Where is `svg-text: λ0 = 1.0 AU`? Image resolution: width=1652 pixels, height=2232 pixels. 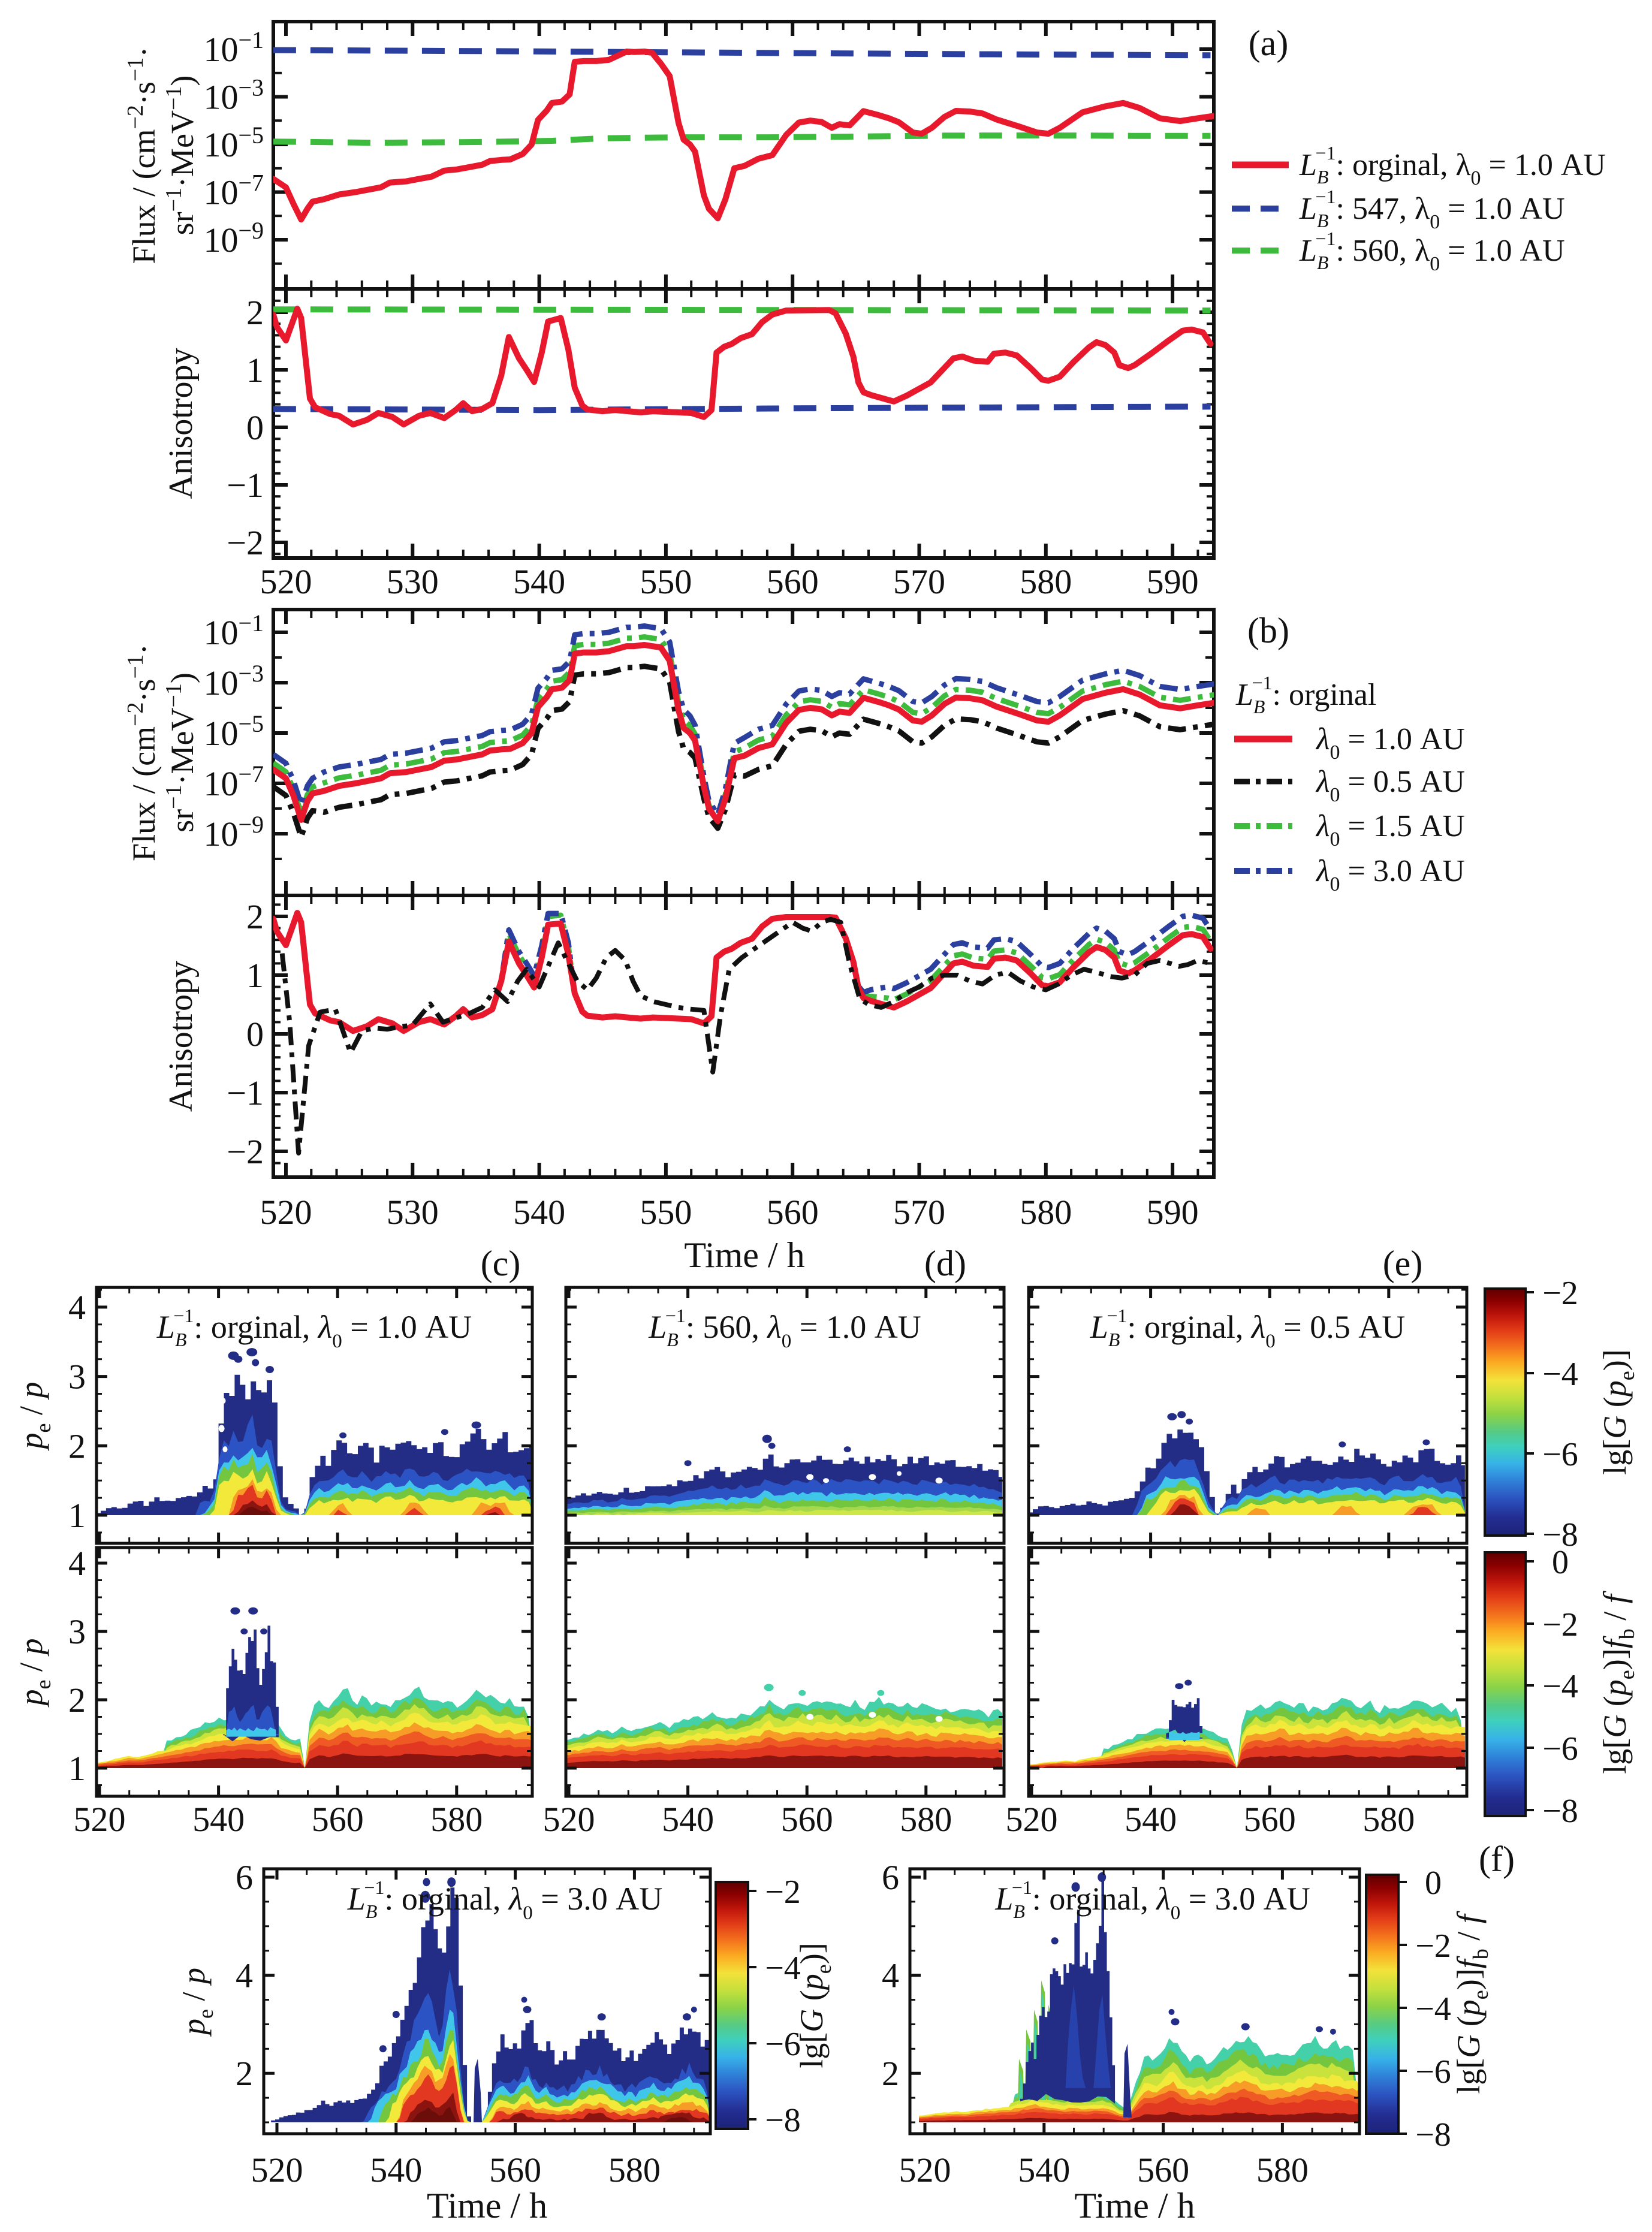
svg-text: λ0 = 1.0 AU is located at coordinates (1390, 743).